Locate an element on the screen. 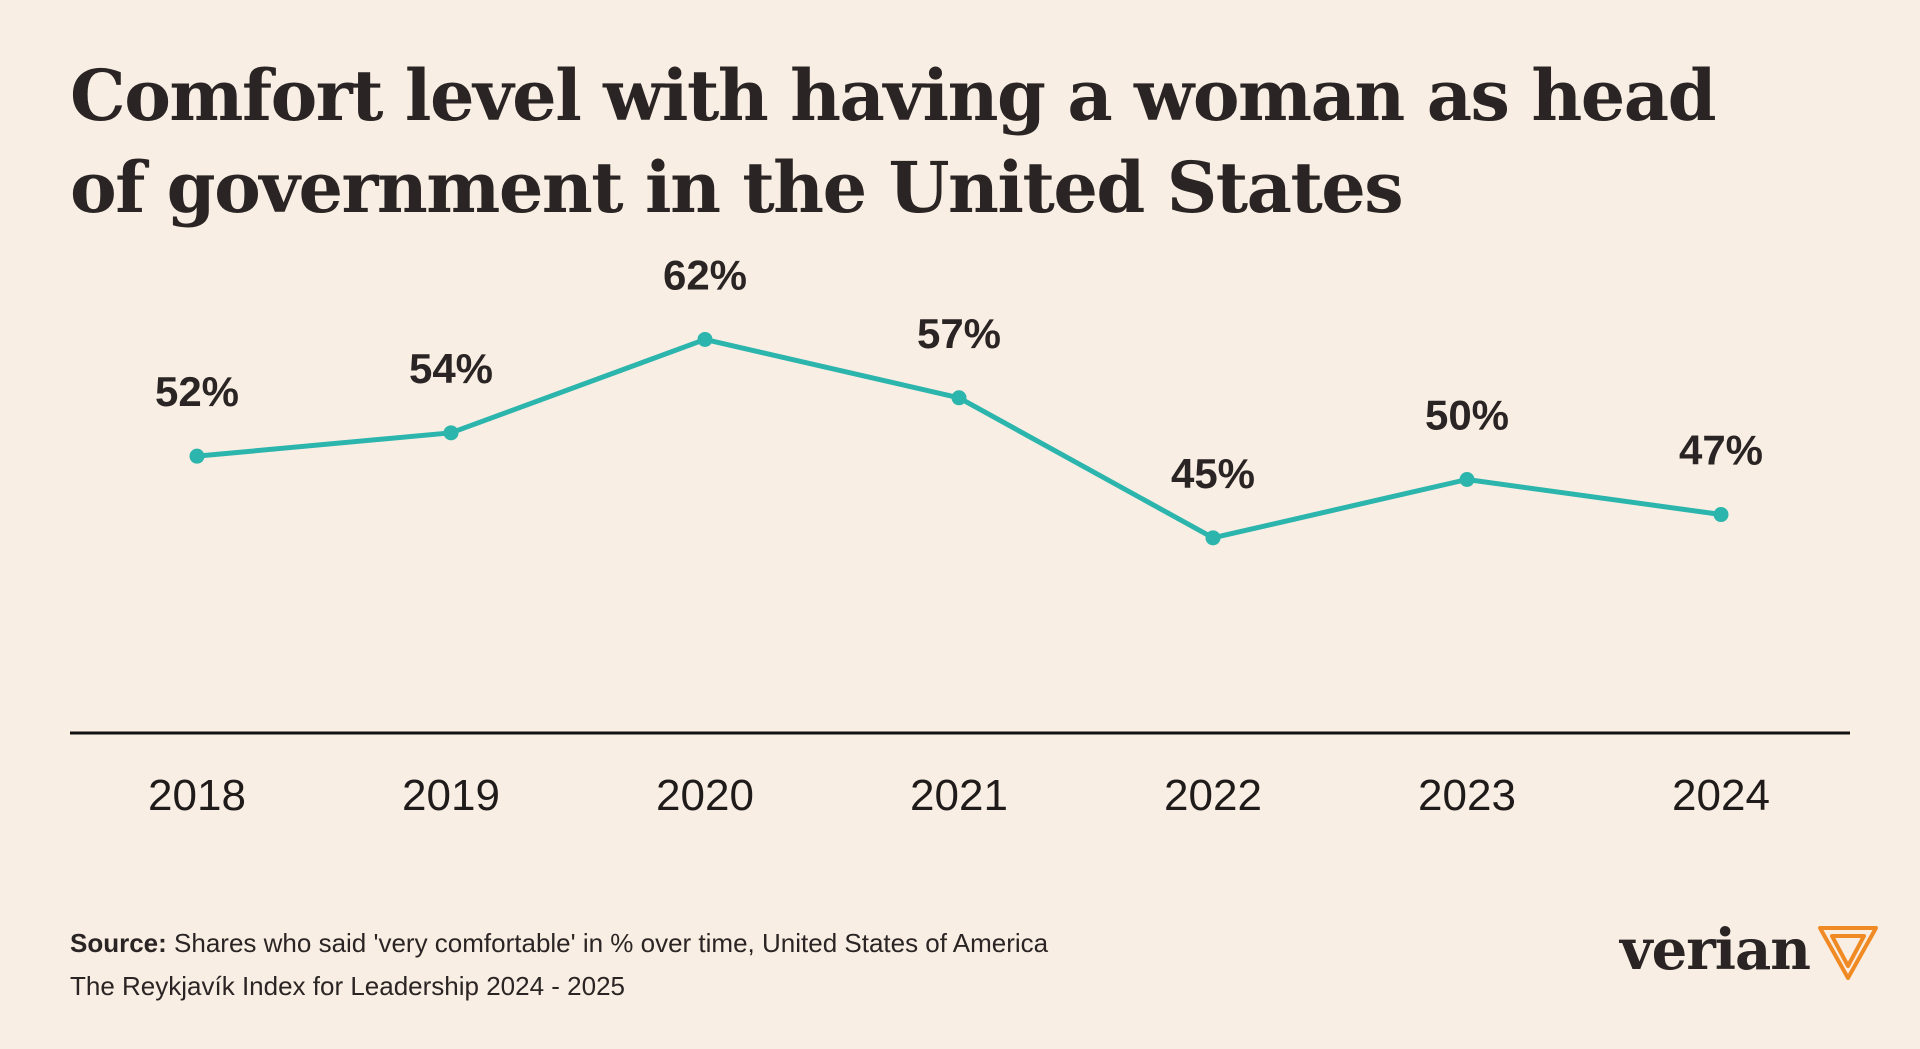  data-label-2021: 57% is located at coordinates (959, 333).